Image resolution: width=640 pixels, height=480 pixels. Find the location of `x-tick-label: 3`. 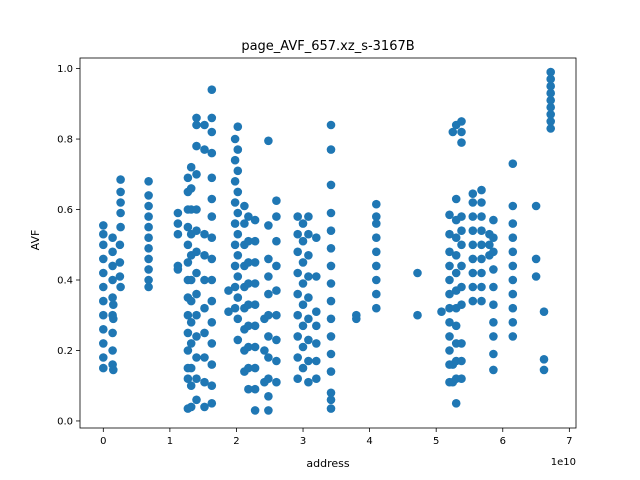

x-tick-label: 3 is located at coordinates (303, 441).